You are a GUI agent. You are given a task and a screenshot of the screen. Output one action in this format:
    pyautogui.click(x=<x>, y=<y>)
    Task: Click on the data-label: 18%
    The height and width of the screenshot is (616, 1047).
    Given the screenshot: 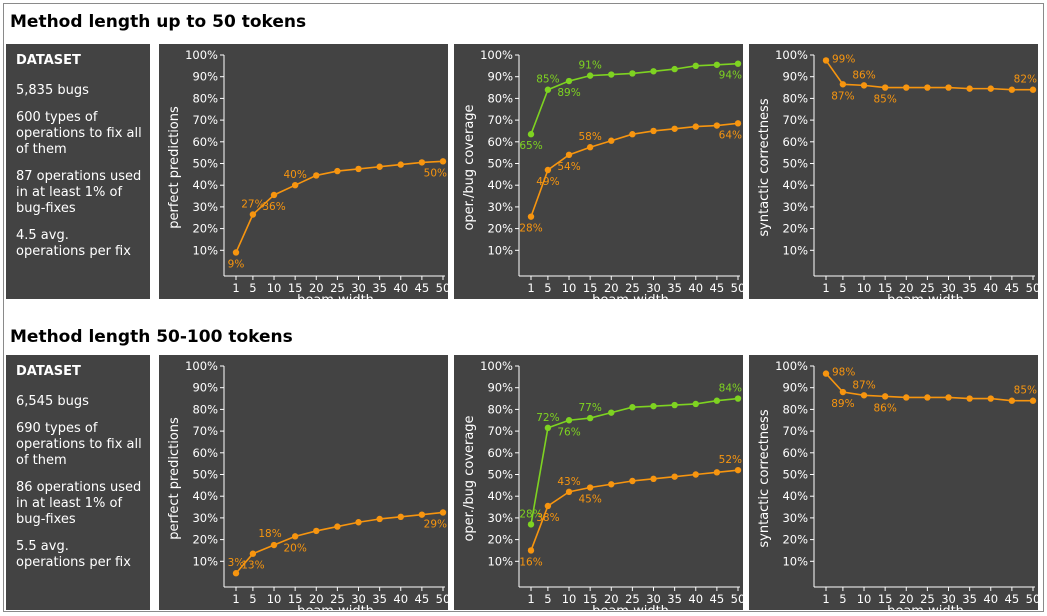 What is the action you would take?
    pyautogui.click(x=269, y=534)
    